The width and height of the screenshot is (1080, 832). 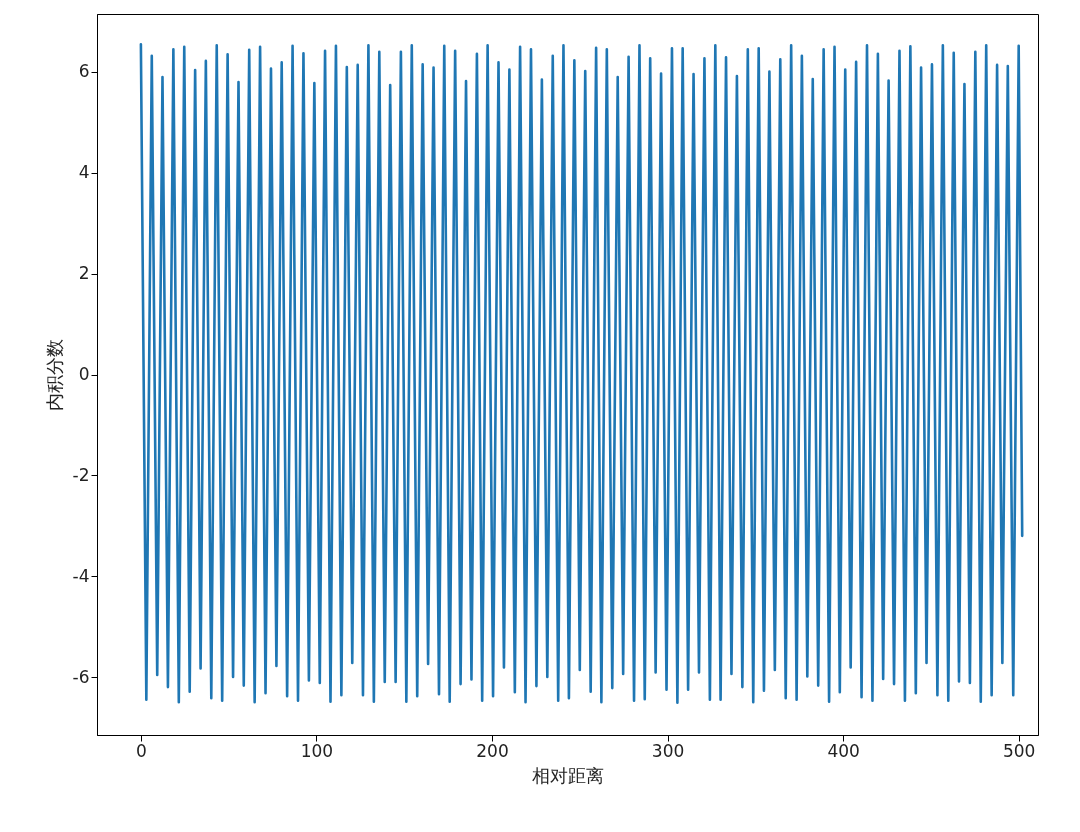 I want to click on y-tick-label: -4, so click(x=81, y=575).